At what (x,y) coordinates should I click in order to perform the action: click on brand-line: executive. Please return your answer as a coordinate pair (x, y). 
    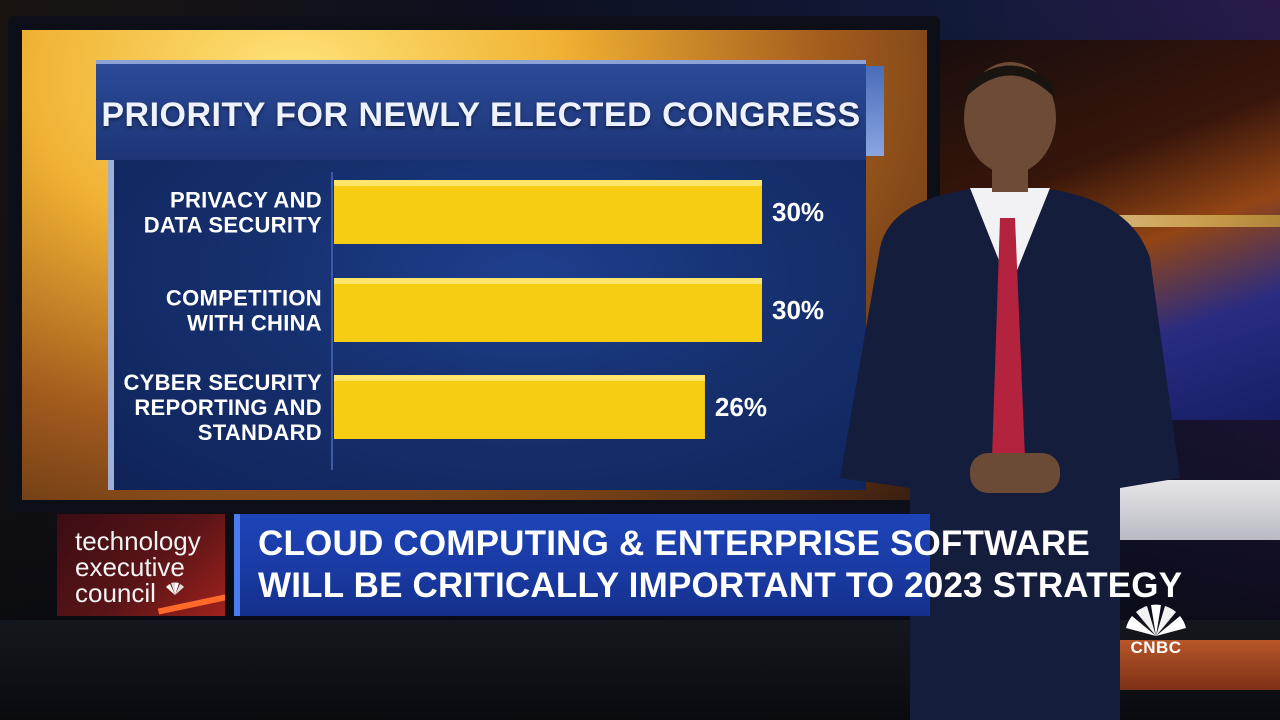
    Looking at the image, I should click on (130, 567).